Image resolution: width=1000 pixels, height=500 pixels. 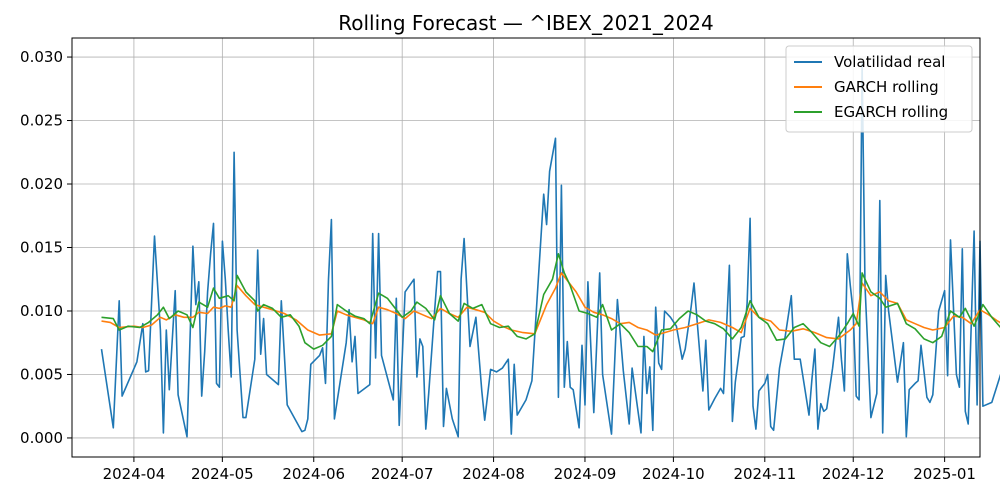 I want to click on legend-label-0: Volatilidad real, so click(x=889, y=62).